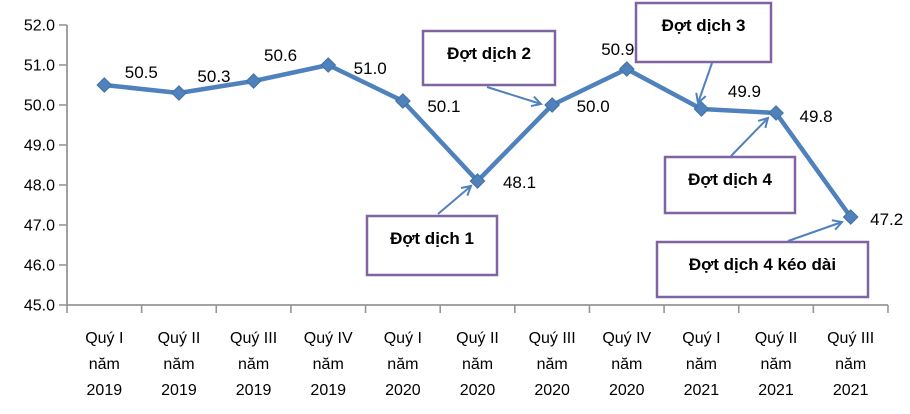 Image resolution: width=910 pixels, height=414 pixels. I want to click on y-axis-tick-label: 48.0, so click(39, 186).